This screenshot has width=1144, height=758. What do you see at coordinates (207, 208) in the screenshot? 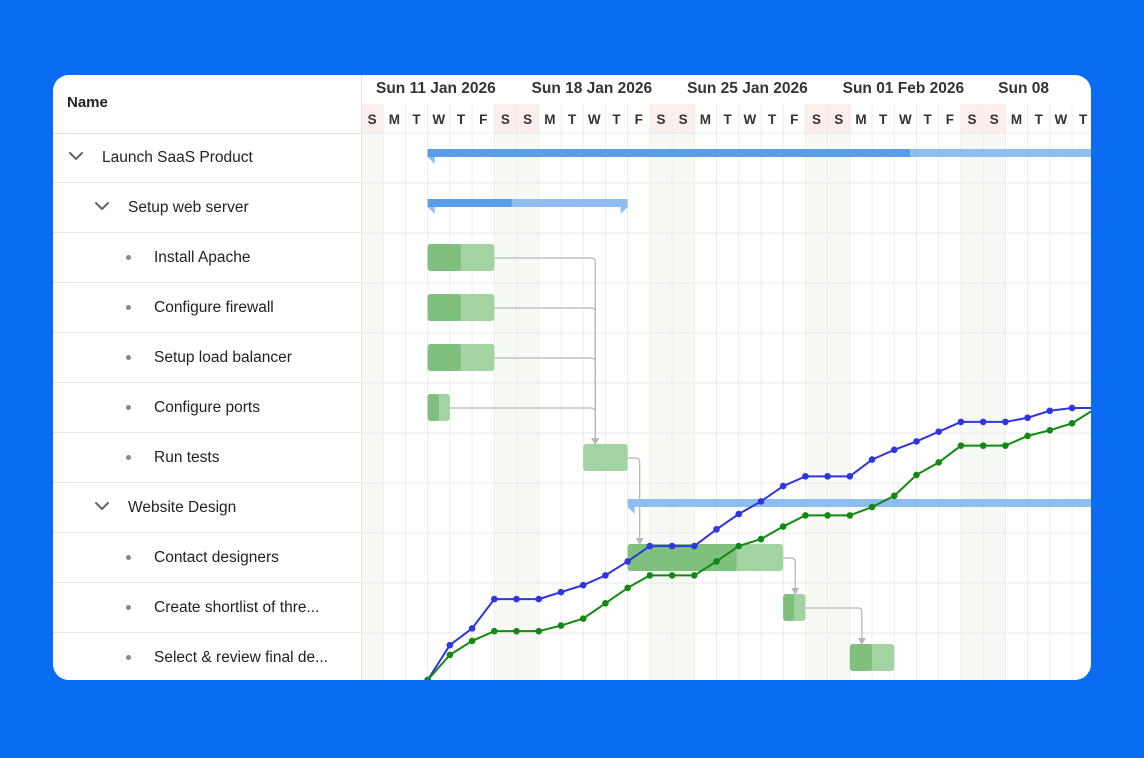
I see `tree-row-setup-web-server: Setup web server` at bounding box center [207, 208].